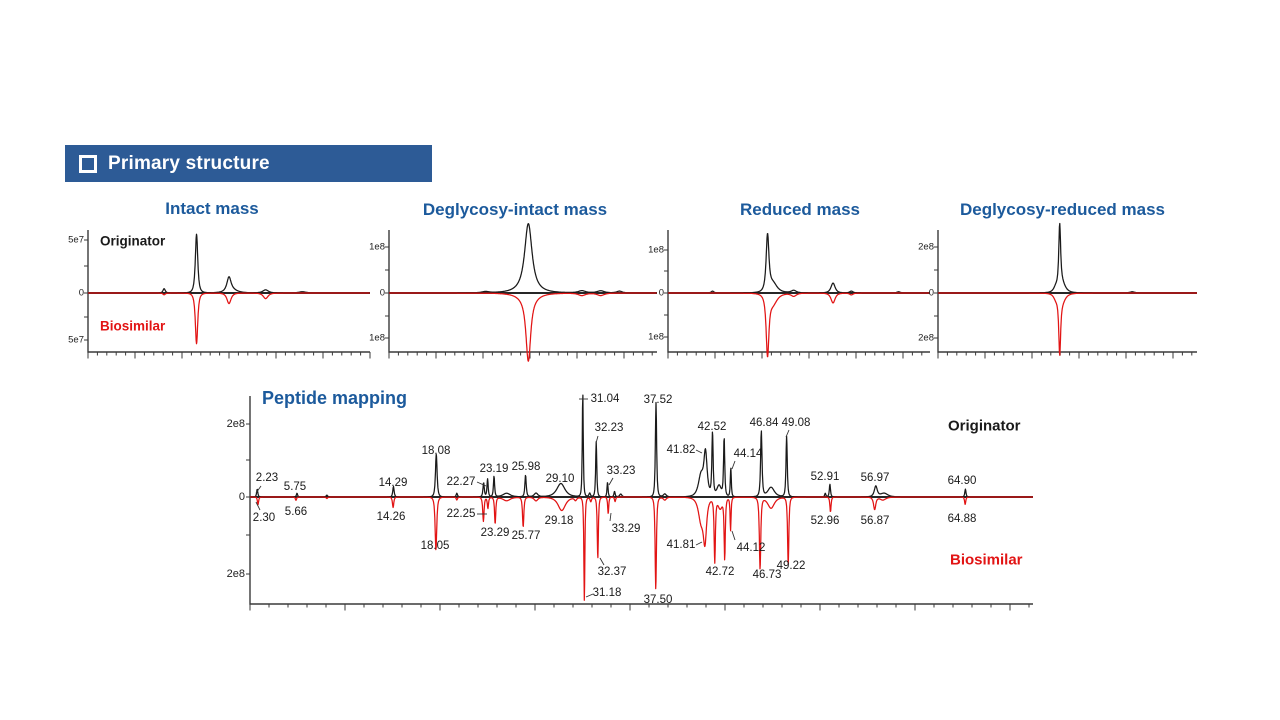 The height and width of the screenshot is (720, 1280). Describe the element at coordinates (494, 469) in the screenshot. I see `peak-label: 23.19` at that location.